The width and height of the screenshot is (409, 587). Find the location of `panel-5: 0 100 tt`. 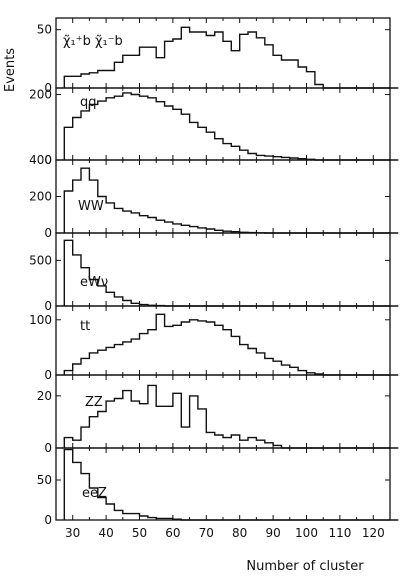

panel-5: 0 100 tt is located at coordinates (214, 343).